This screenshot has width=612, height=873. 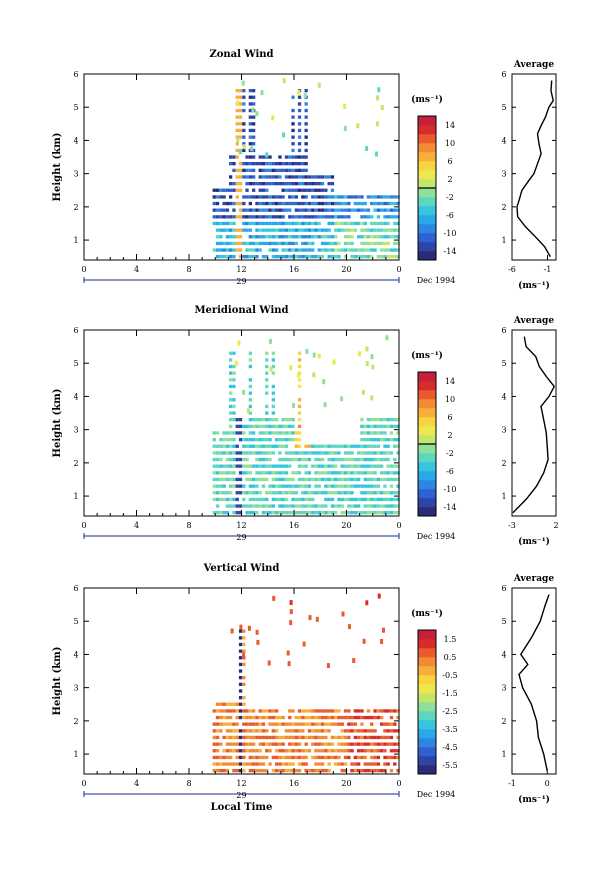 I want to click on avg-y-tick-label: 4, so click(x=503, y=654).